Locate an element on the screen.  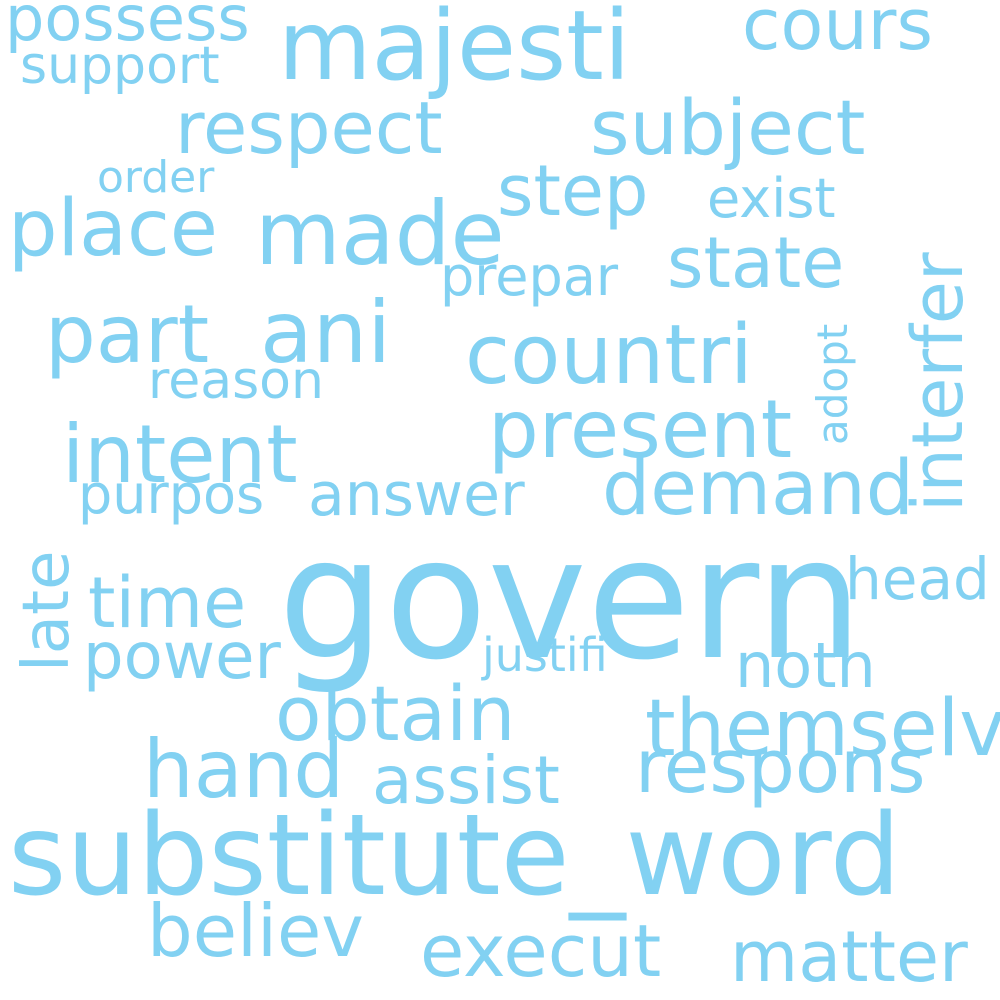
word-exist: exist is located at coordinates (771, 198).